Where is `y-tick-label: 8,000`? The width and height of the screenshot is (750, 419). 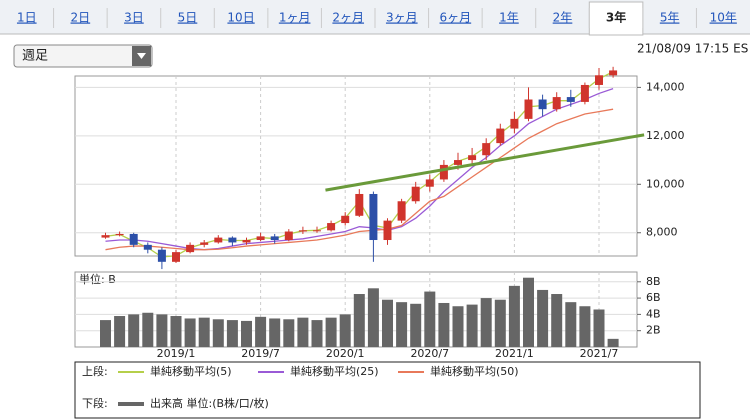 y-tick-label: 8,000 is located at coordinates (662, 232).